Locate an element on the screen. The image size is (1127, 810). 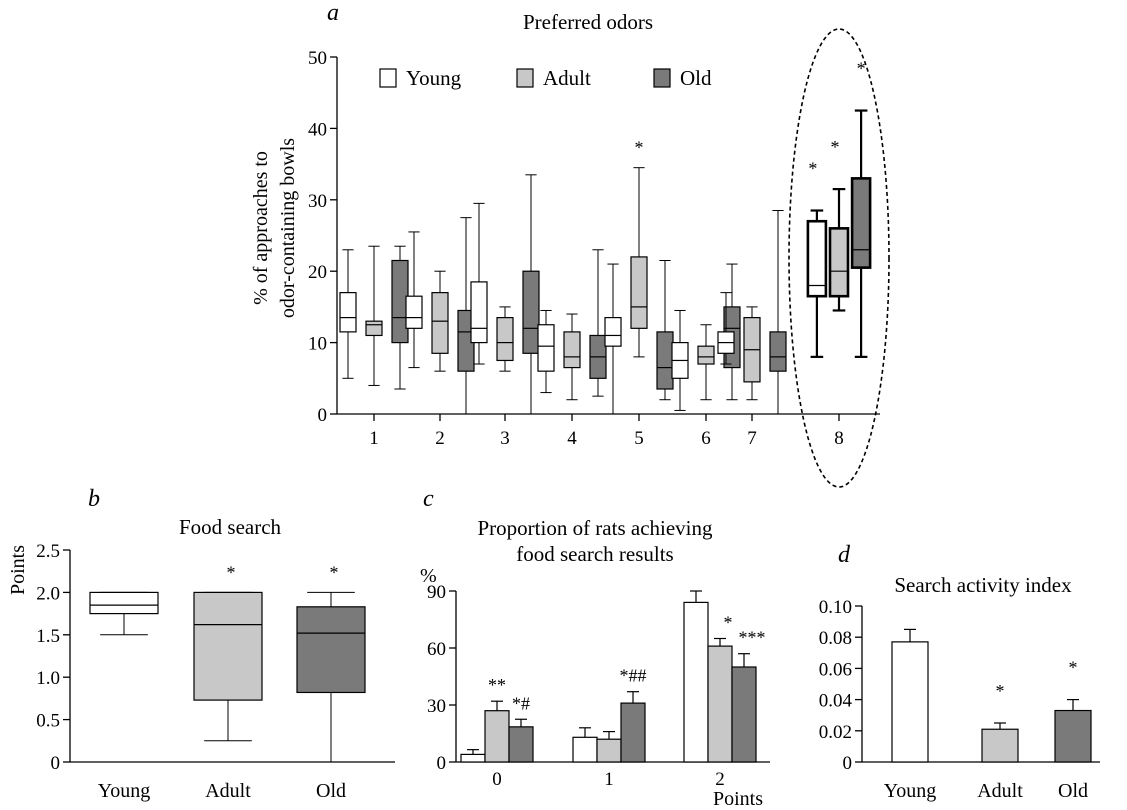
panel-c-significance-mark: *## is located at coordinates (633, 676).